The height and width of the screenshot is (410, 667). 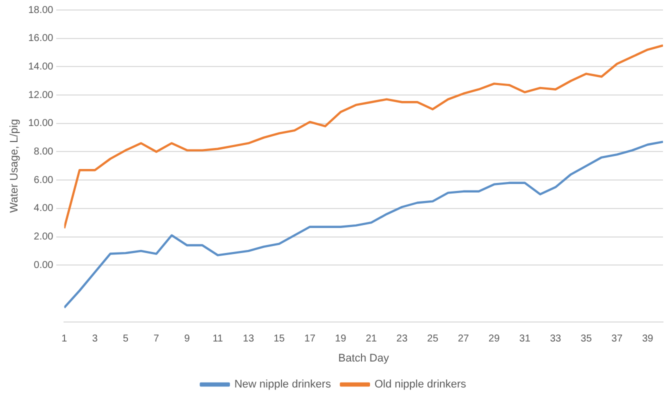 I want to click on x-tick-label: 11, so click(x=218, y=339).